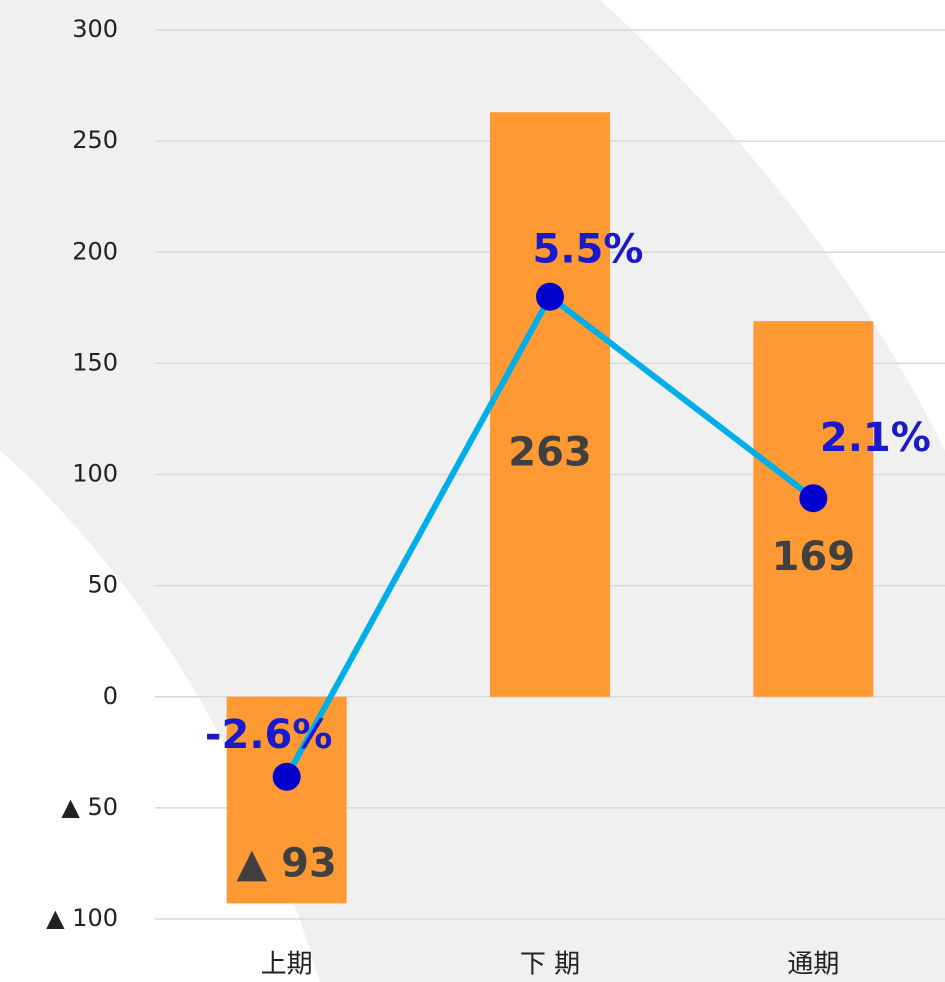 The image size is (945, 982). What do you see at coordinates (95, 251) in the screenshot?
I see `y-tick-label: 200` at bounding box center [95, 251].